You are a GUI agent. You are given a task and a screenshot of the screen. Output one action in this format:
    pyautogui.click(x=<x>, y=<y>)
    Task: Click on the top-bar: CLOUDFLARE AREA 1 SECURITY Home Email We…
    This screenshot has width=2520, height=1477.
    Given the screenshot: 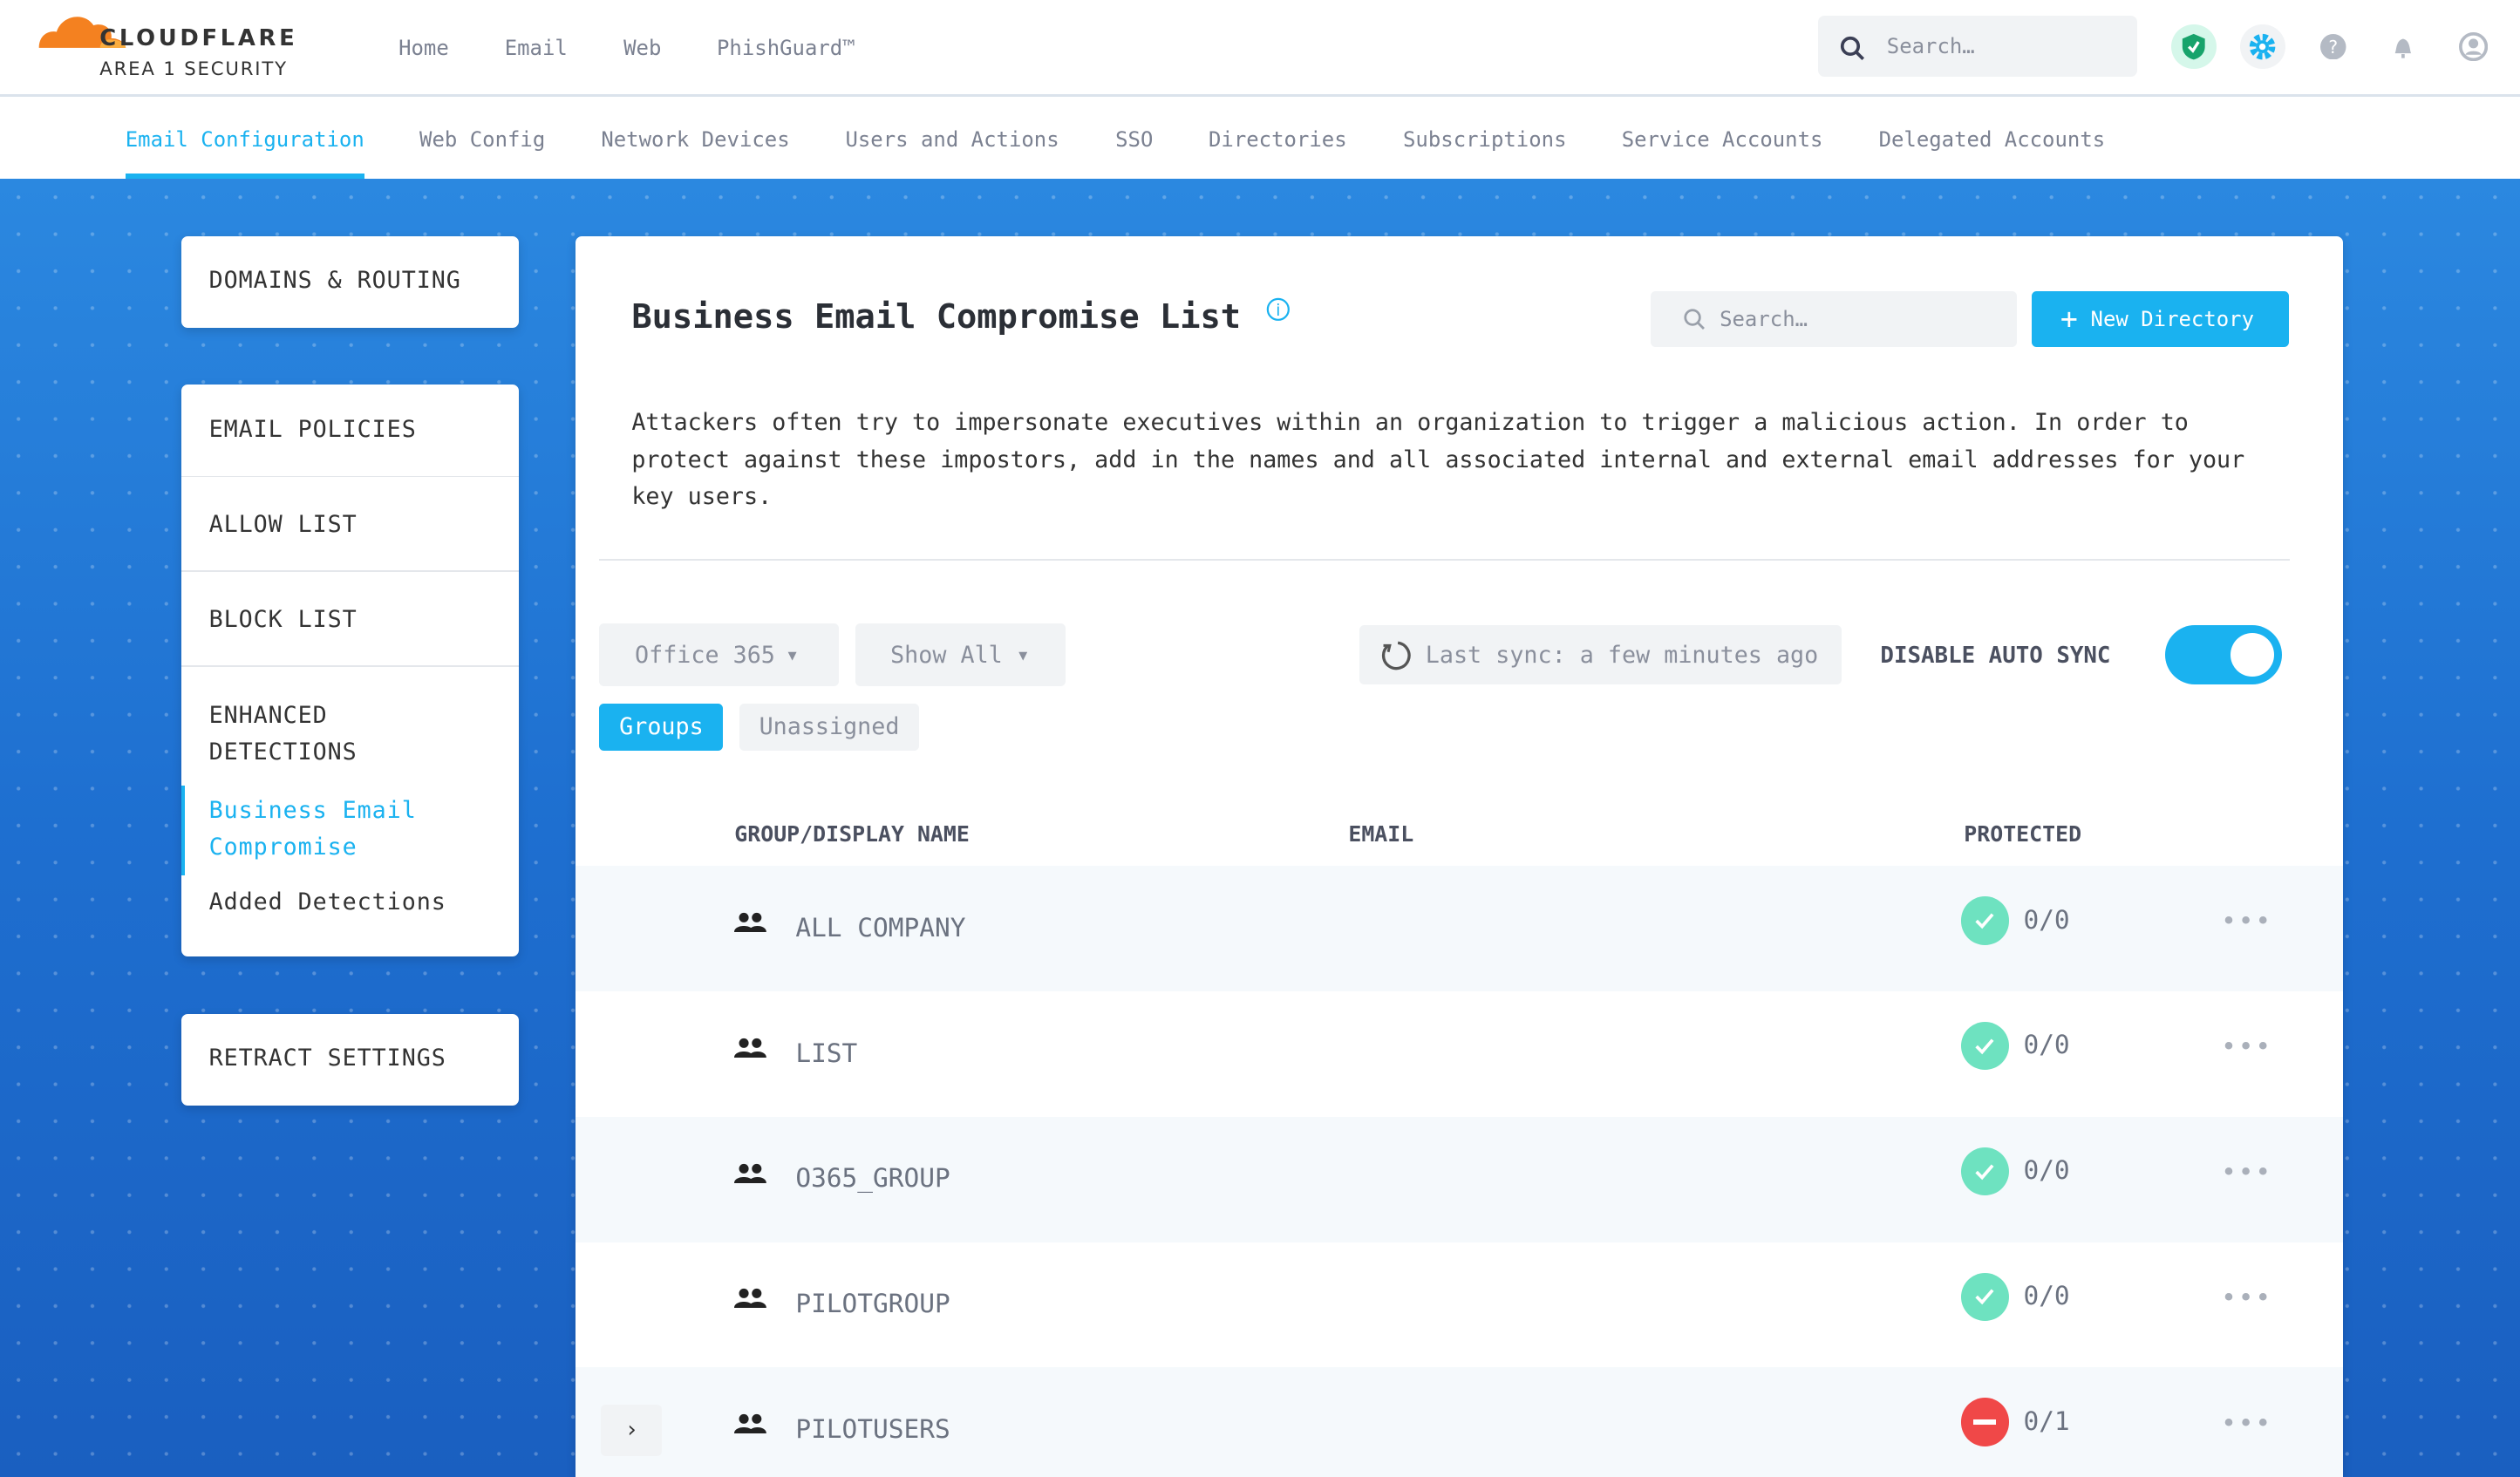 What is the action you would take?
    pyautogui.click(x=1260, y=49)
    